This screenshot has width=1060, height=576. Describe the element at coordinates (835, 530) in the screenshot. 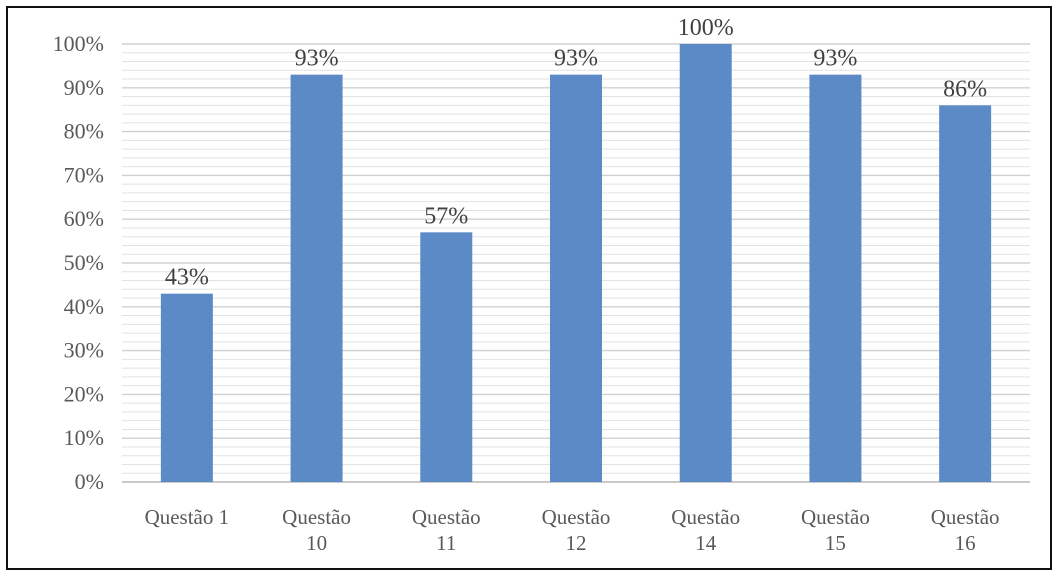

I see `x-tick-label: Questão 15` at that location.